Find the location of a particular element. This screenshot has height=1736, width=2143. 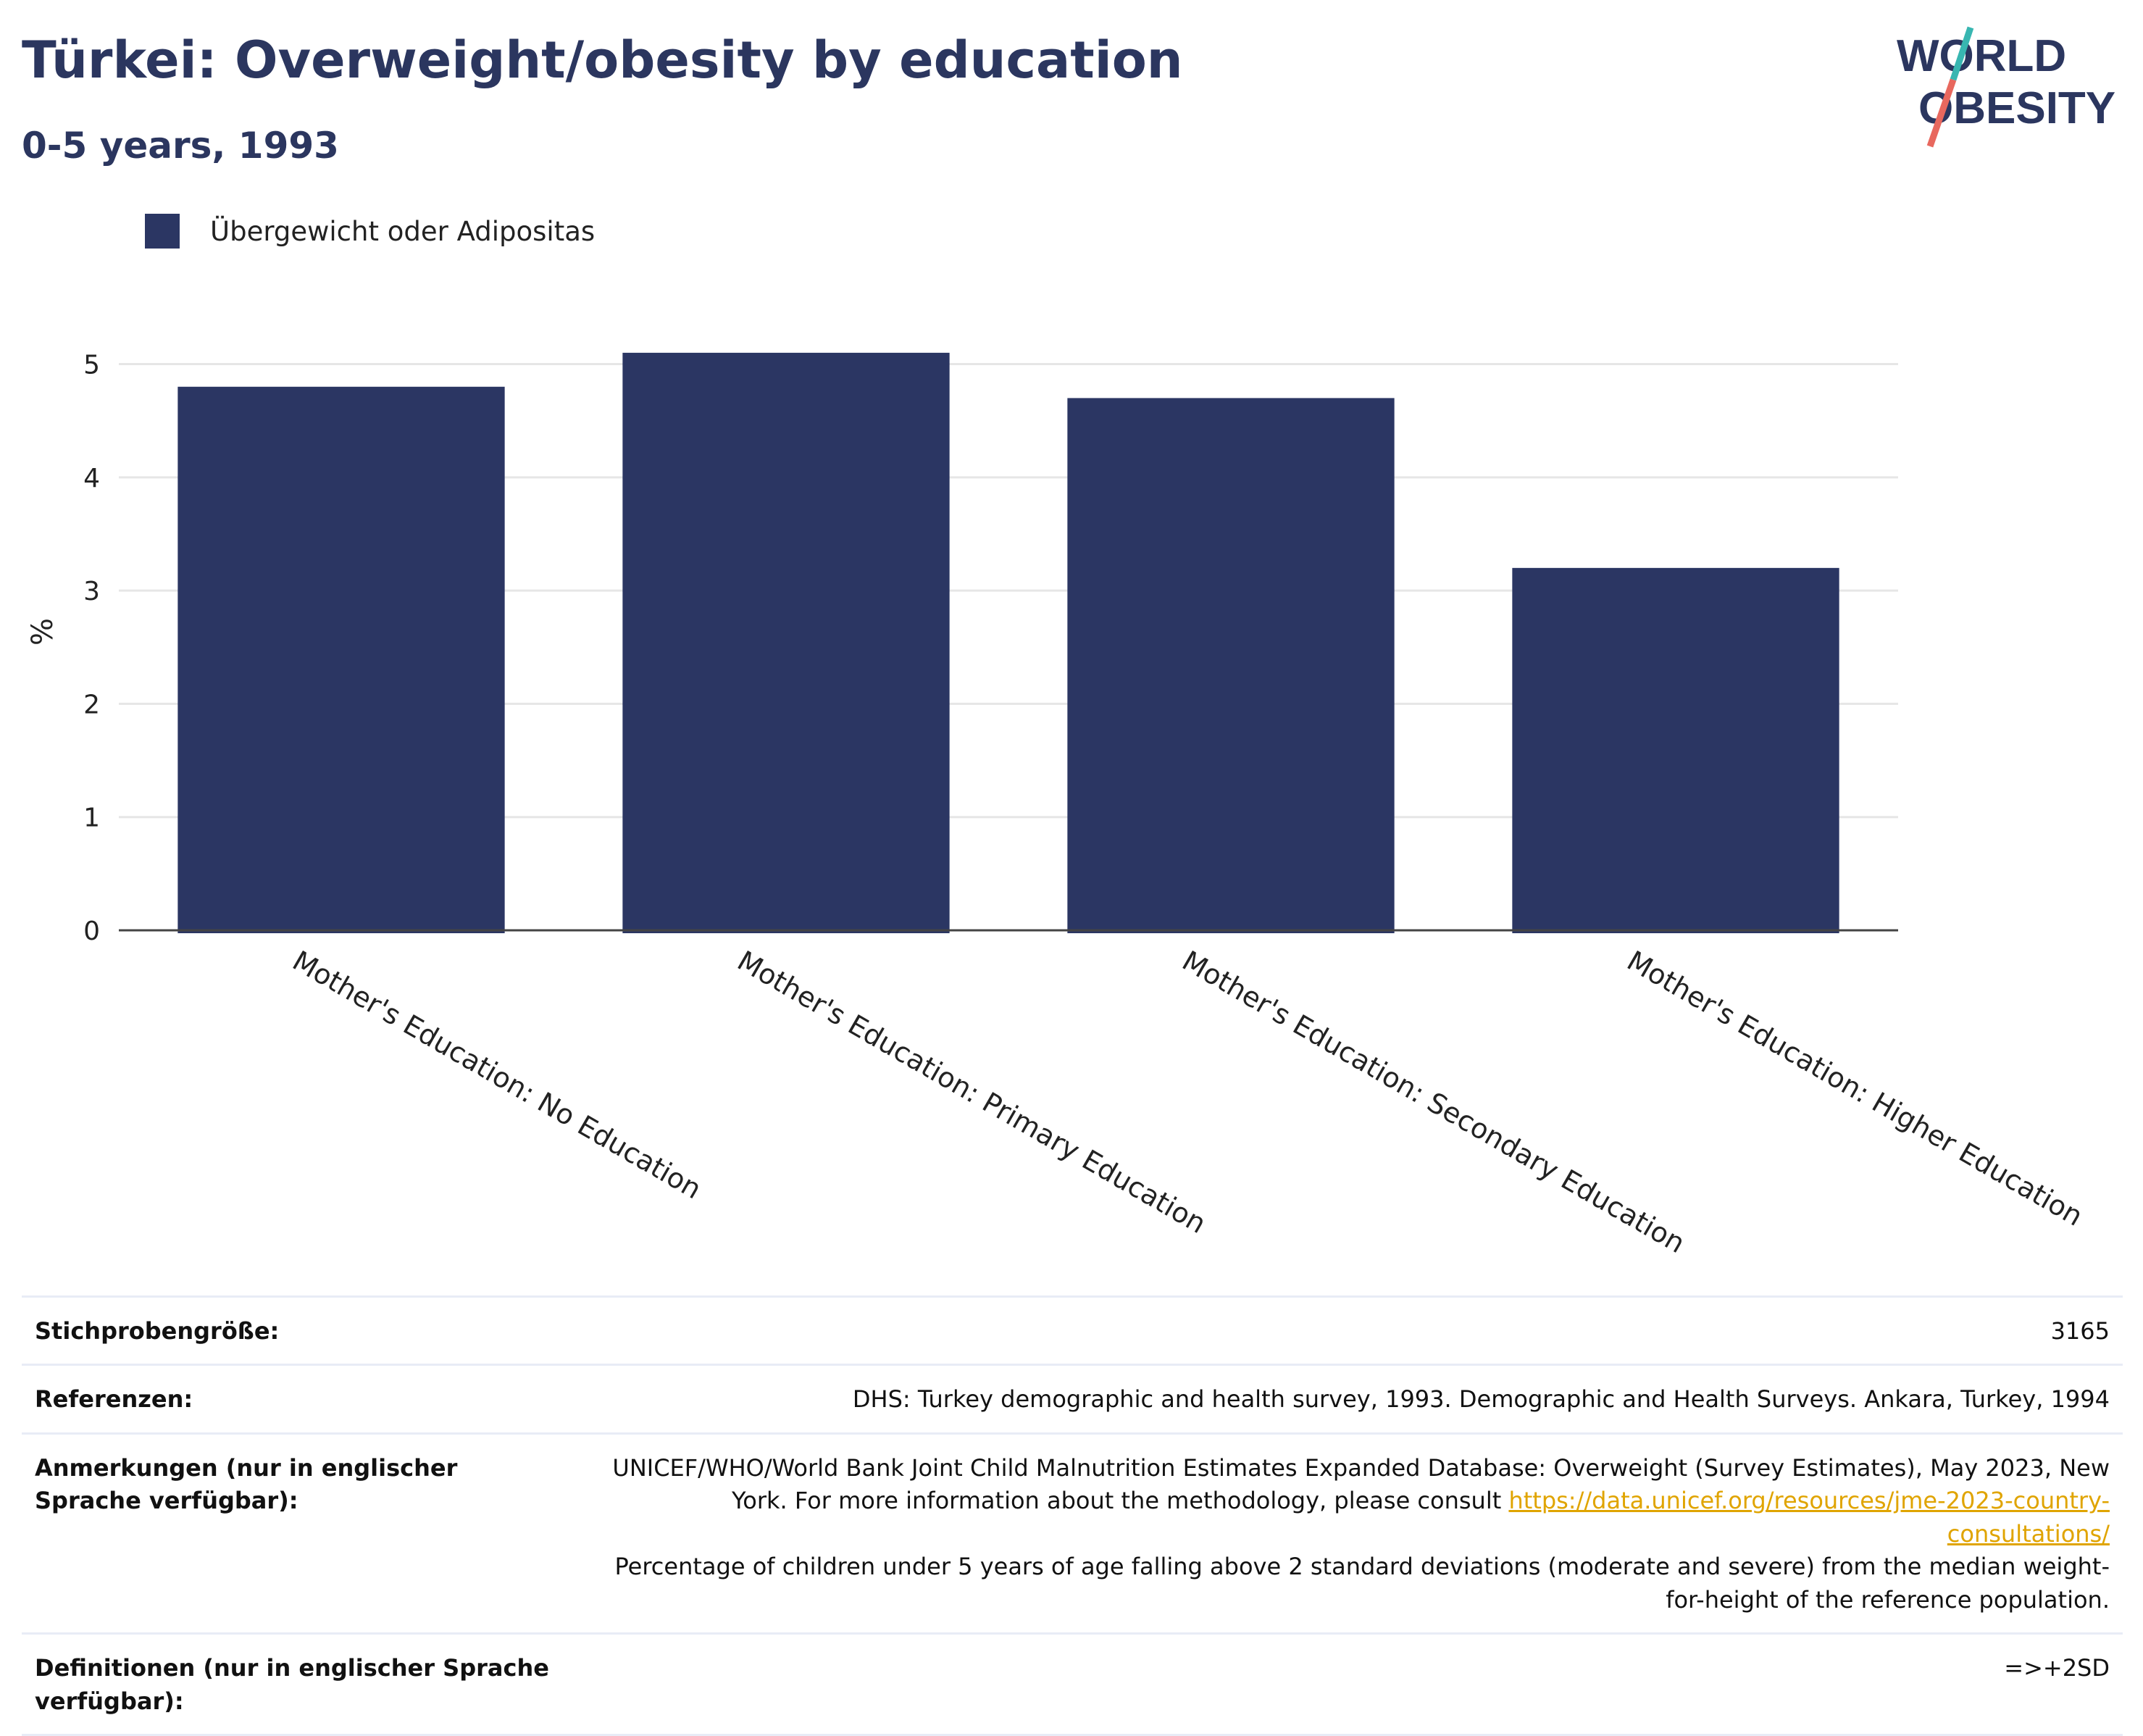

info-row-sample: Stichprobengröße: 3165 is located at coordinates (1073, 1331).